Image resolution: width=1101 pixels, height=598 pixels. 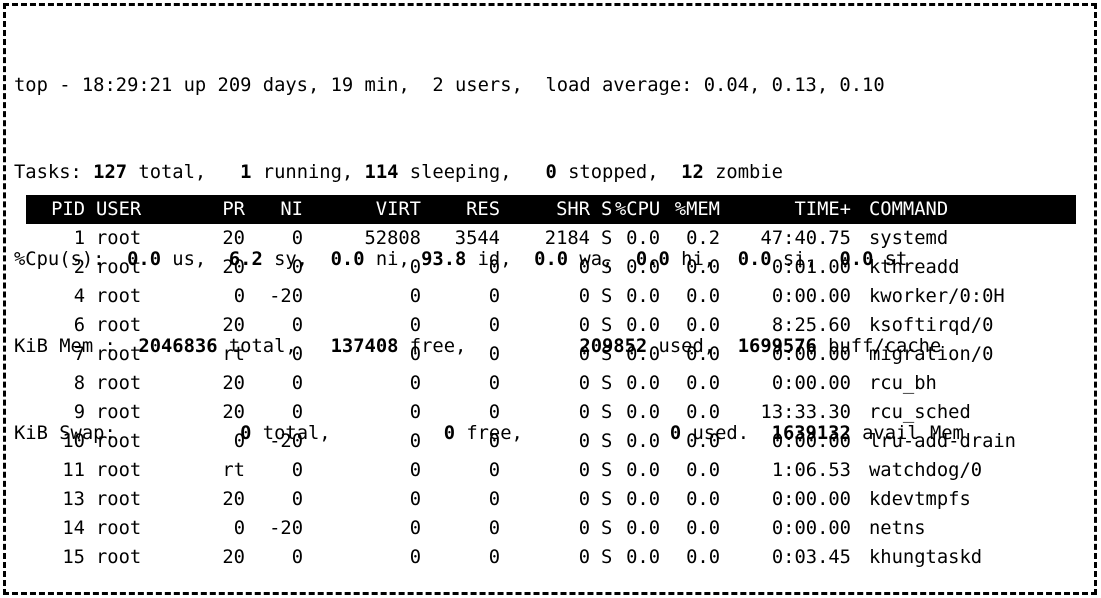 I want to click on cell-command: kdevtmpfs, so click(x=920, y=499).